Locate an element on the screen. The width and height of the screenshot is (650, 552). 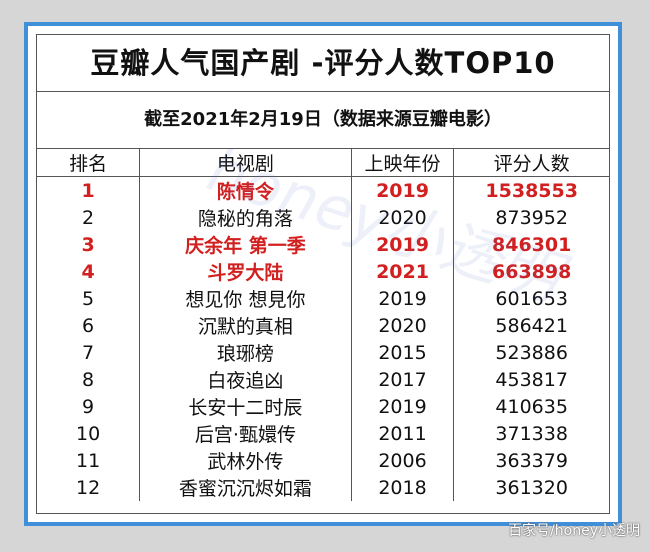
cell-year: 2021 is located at coordinates (403, 271).